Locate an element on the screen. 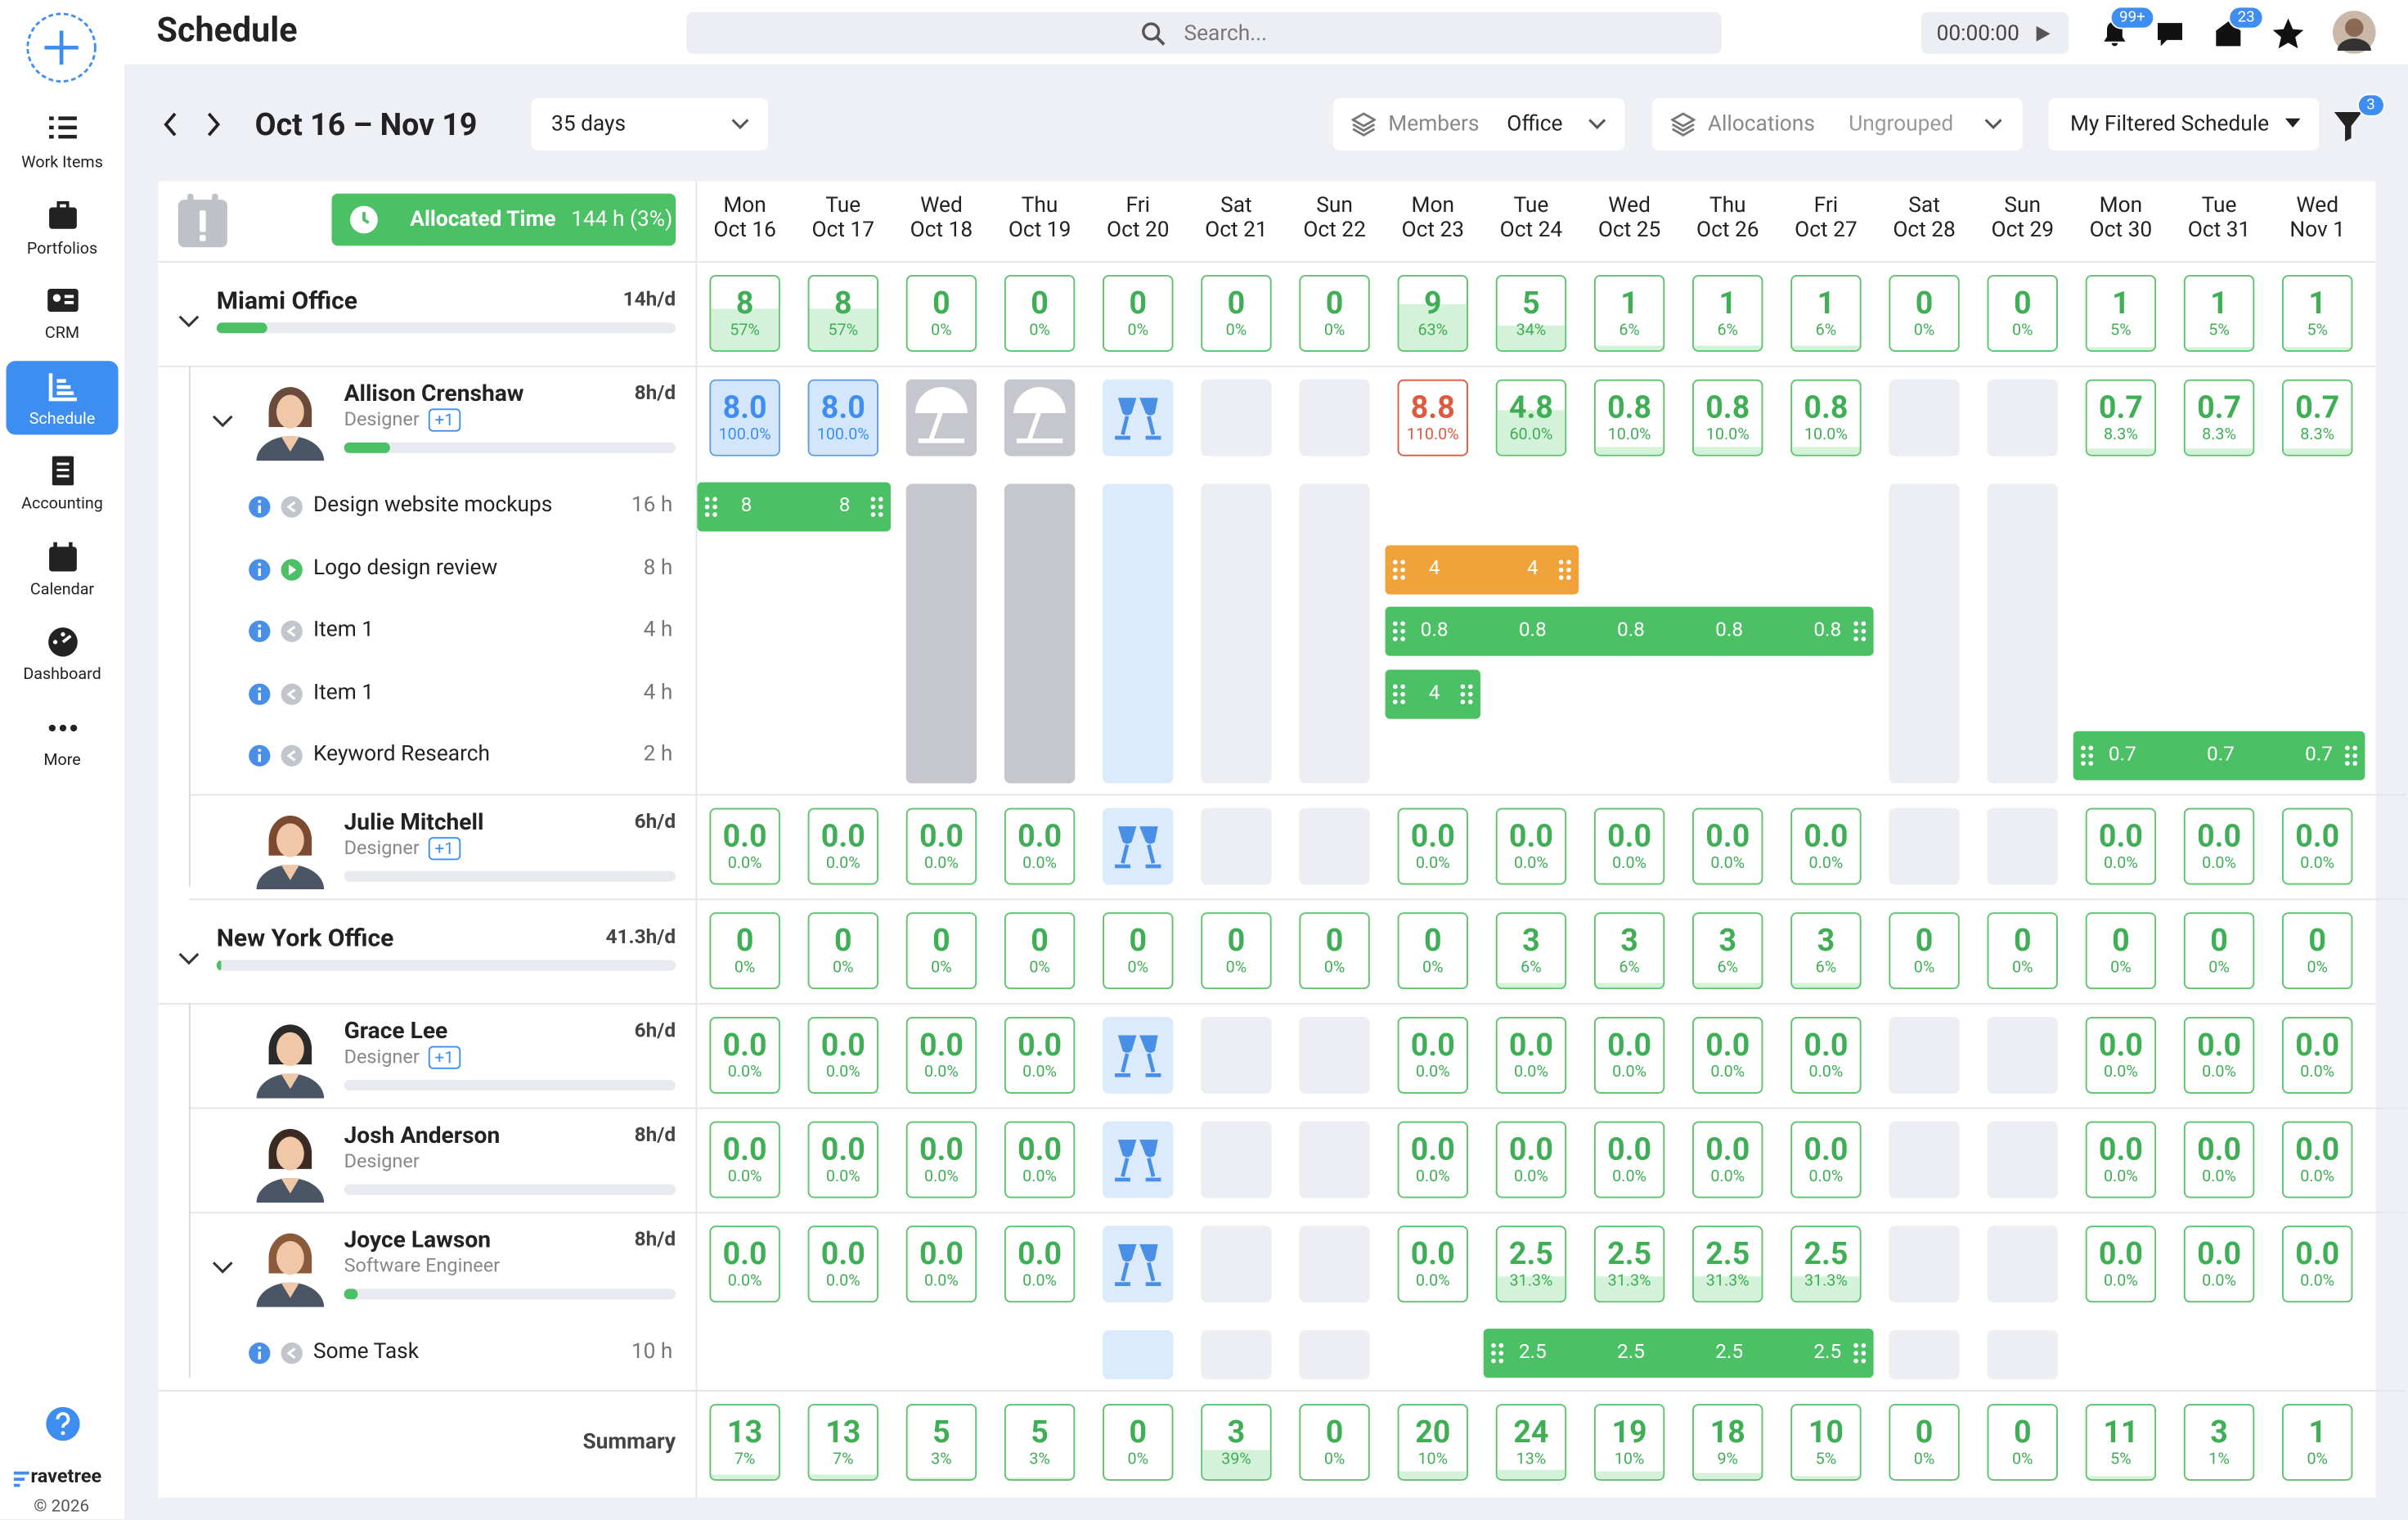 The width and height of the screenshot is (2408, 1520). allocation-cell: 11 5% is located at coordinates (2121, 1442).